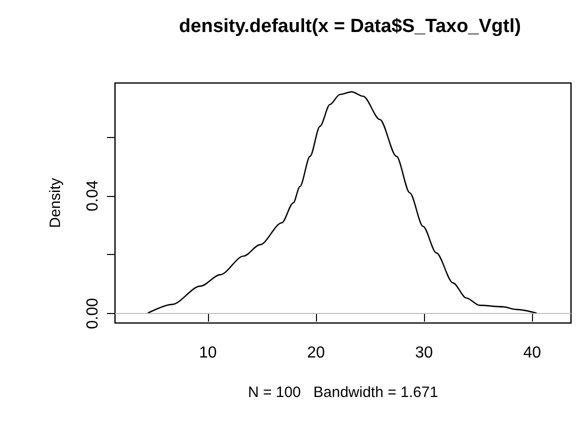  What do you see at coordinates (55, 203) in the screenshot?
I see `y-axis-title: Density` at bounding box center [55, 203].